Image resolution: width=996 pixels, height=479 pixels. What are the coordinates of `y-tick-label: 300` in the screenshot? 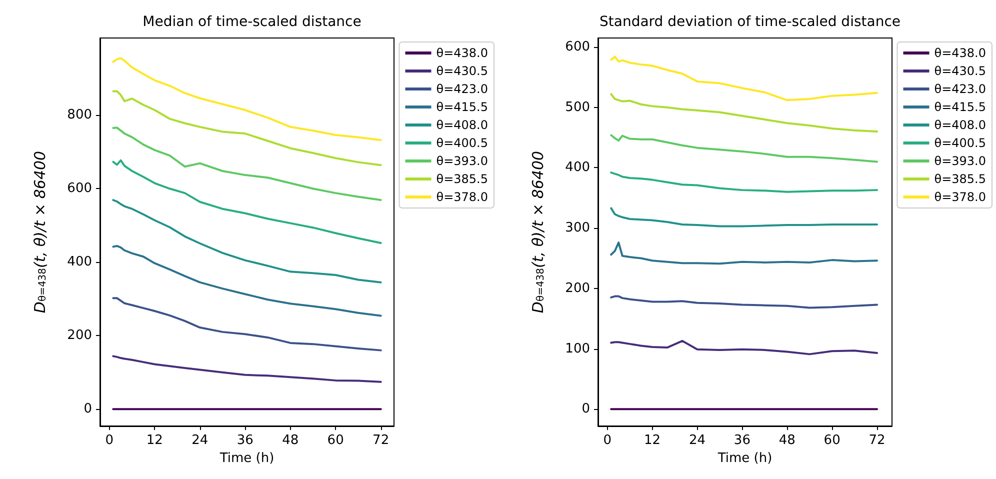 It's located at (577, 228).